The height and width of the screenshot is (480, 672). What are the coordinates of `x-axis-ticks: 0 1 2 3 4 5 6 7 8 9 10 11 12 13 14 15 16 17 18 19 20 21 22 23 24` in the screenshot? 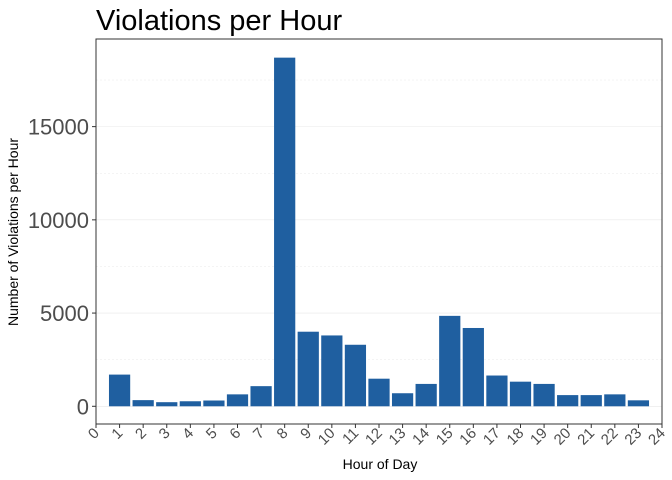 It's located at (377, 436).